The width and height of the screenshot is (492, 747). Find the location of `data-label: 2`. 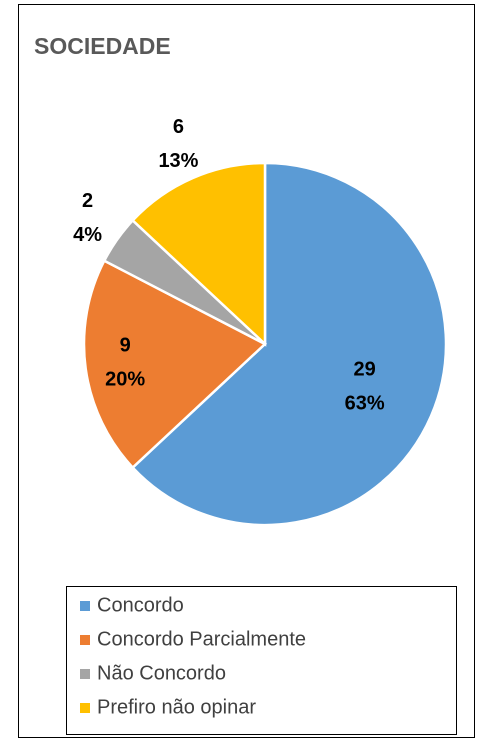

data-label: 2 is located at coordinates (87, 201).